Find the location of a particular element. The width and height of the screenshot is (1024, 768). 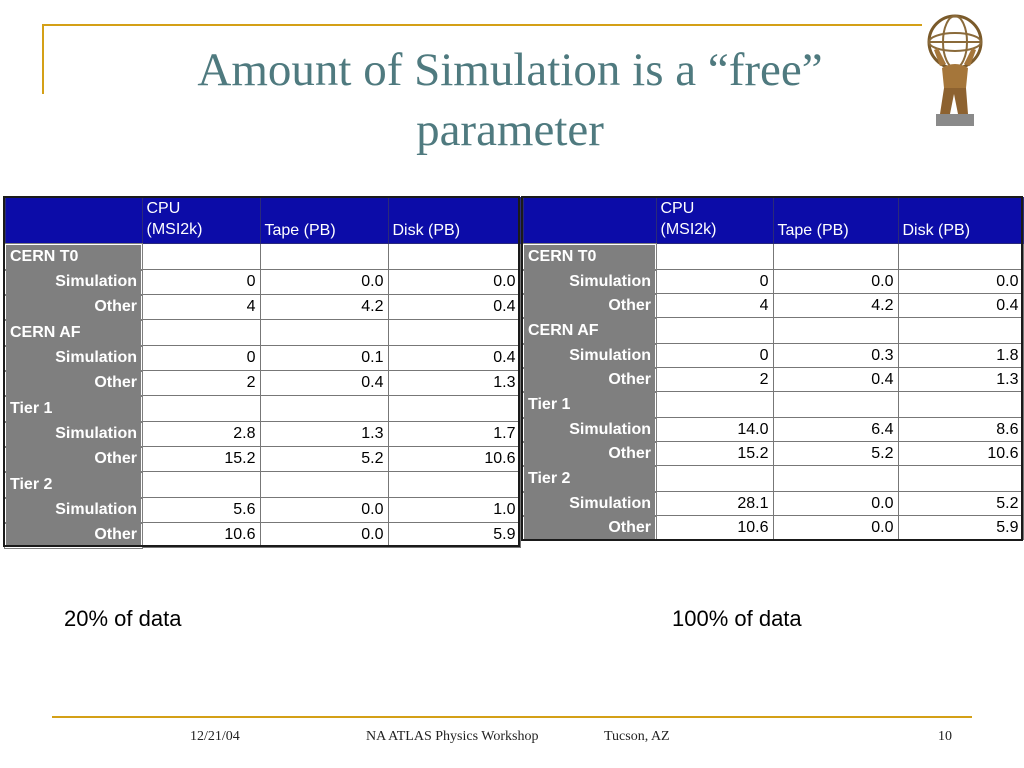

cpu-value: 15.2 is located at coordinates (201, 459).